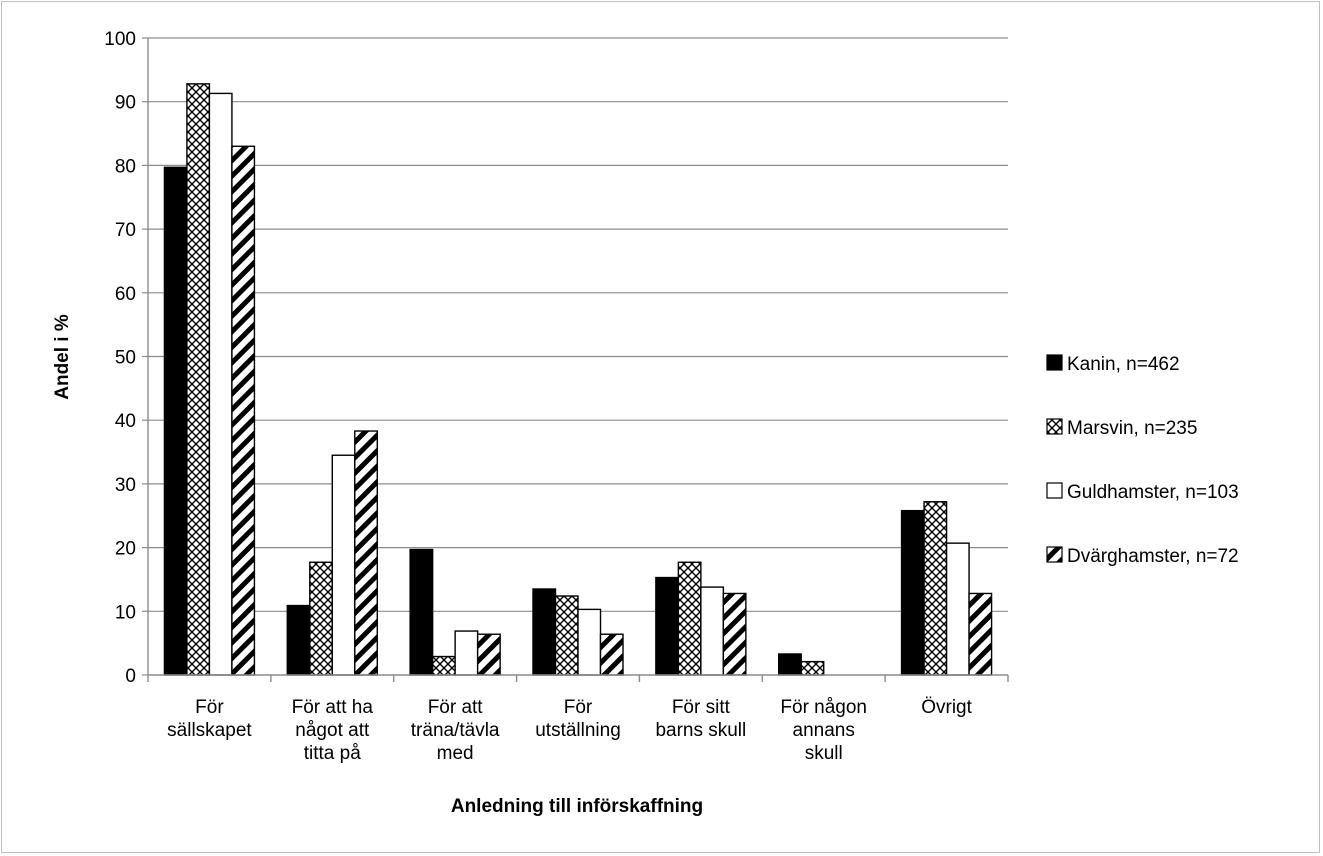 Image resolution: width=1323 pixels, height=856 pixels. I want to click on legend-label: Kanin, n=462, so click(1123, 364).